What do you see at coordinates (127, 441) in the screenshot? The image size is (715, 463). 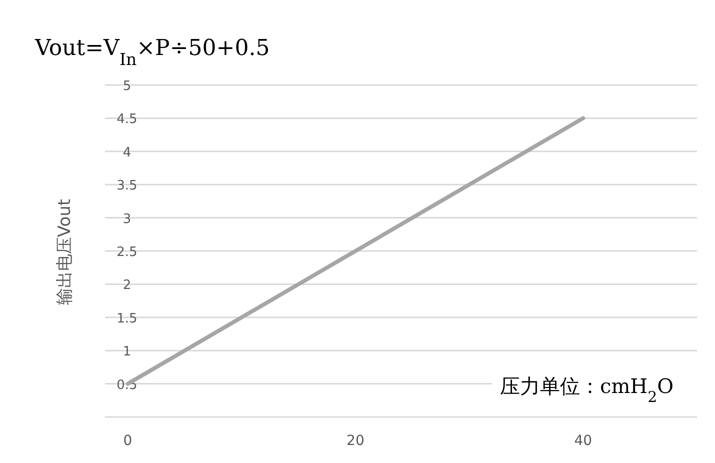 I see `x-tick-label: 0` at bounding box center [127, 441].